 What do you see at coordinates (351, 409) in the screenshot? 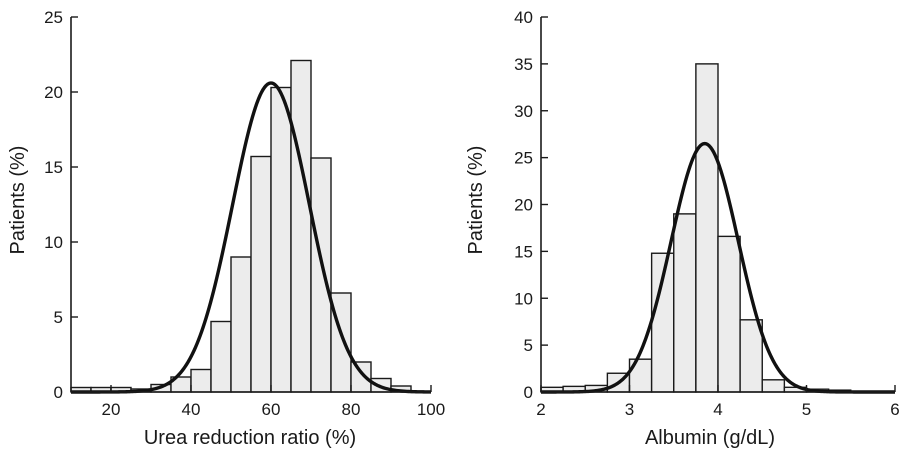
I see `x-tick-label: 80` at bounding box center [351, 409].